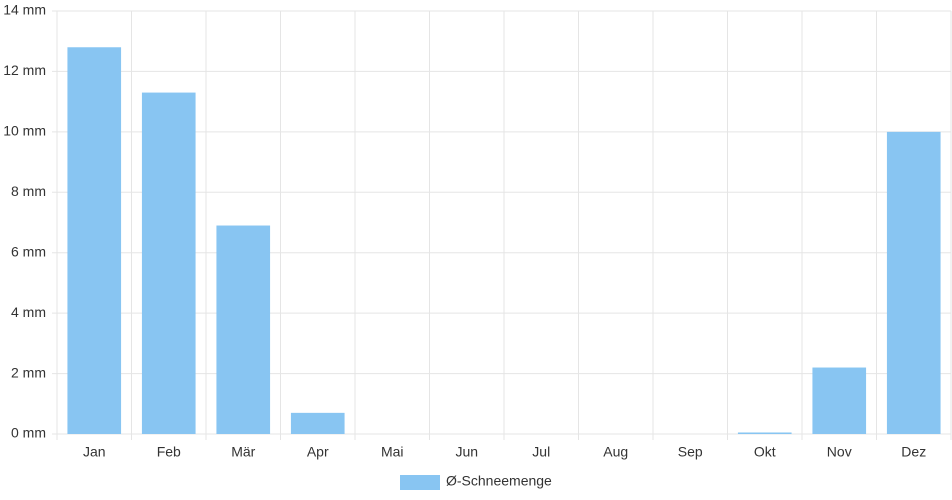  What do you see at coordinates (913, 452) in the screenshot?
I see `x-tick-label: Dez` at bounding box center [913, 452].